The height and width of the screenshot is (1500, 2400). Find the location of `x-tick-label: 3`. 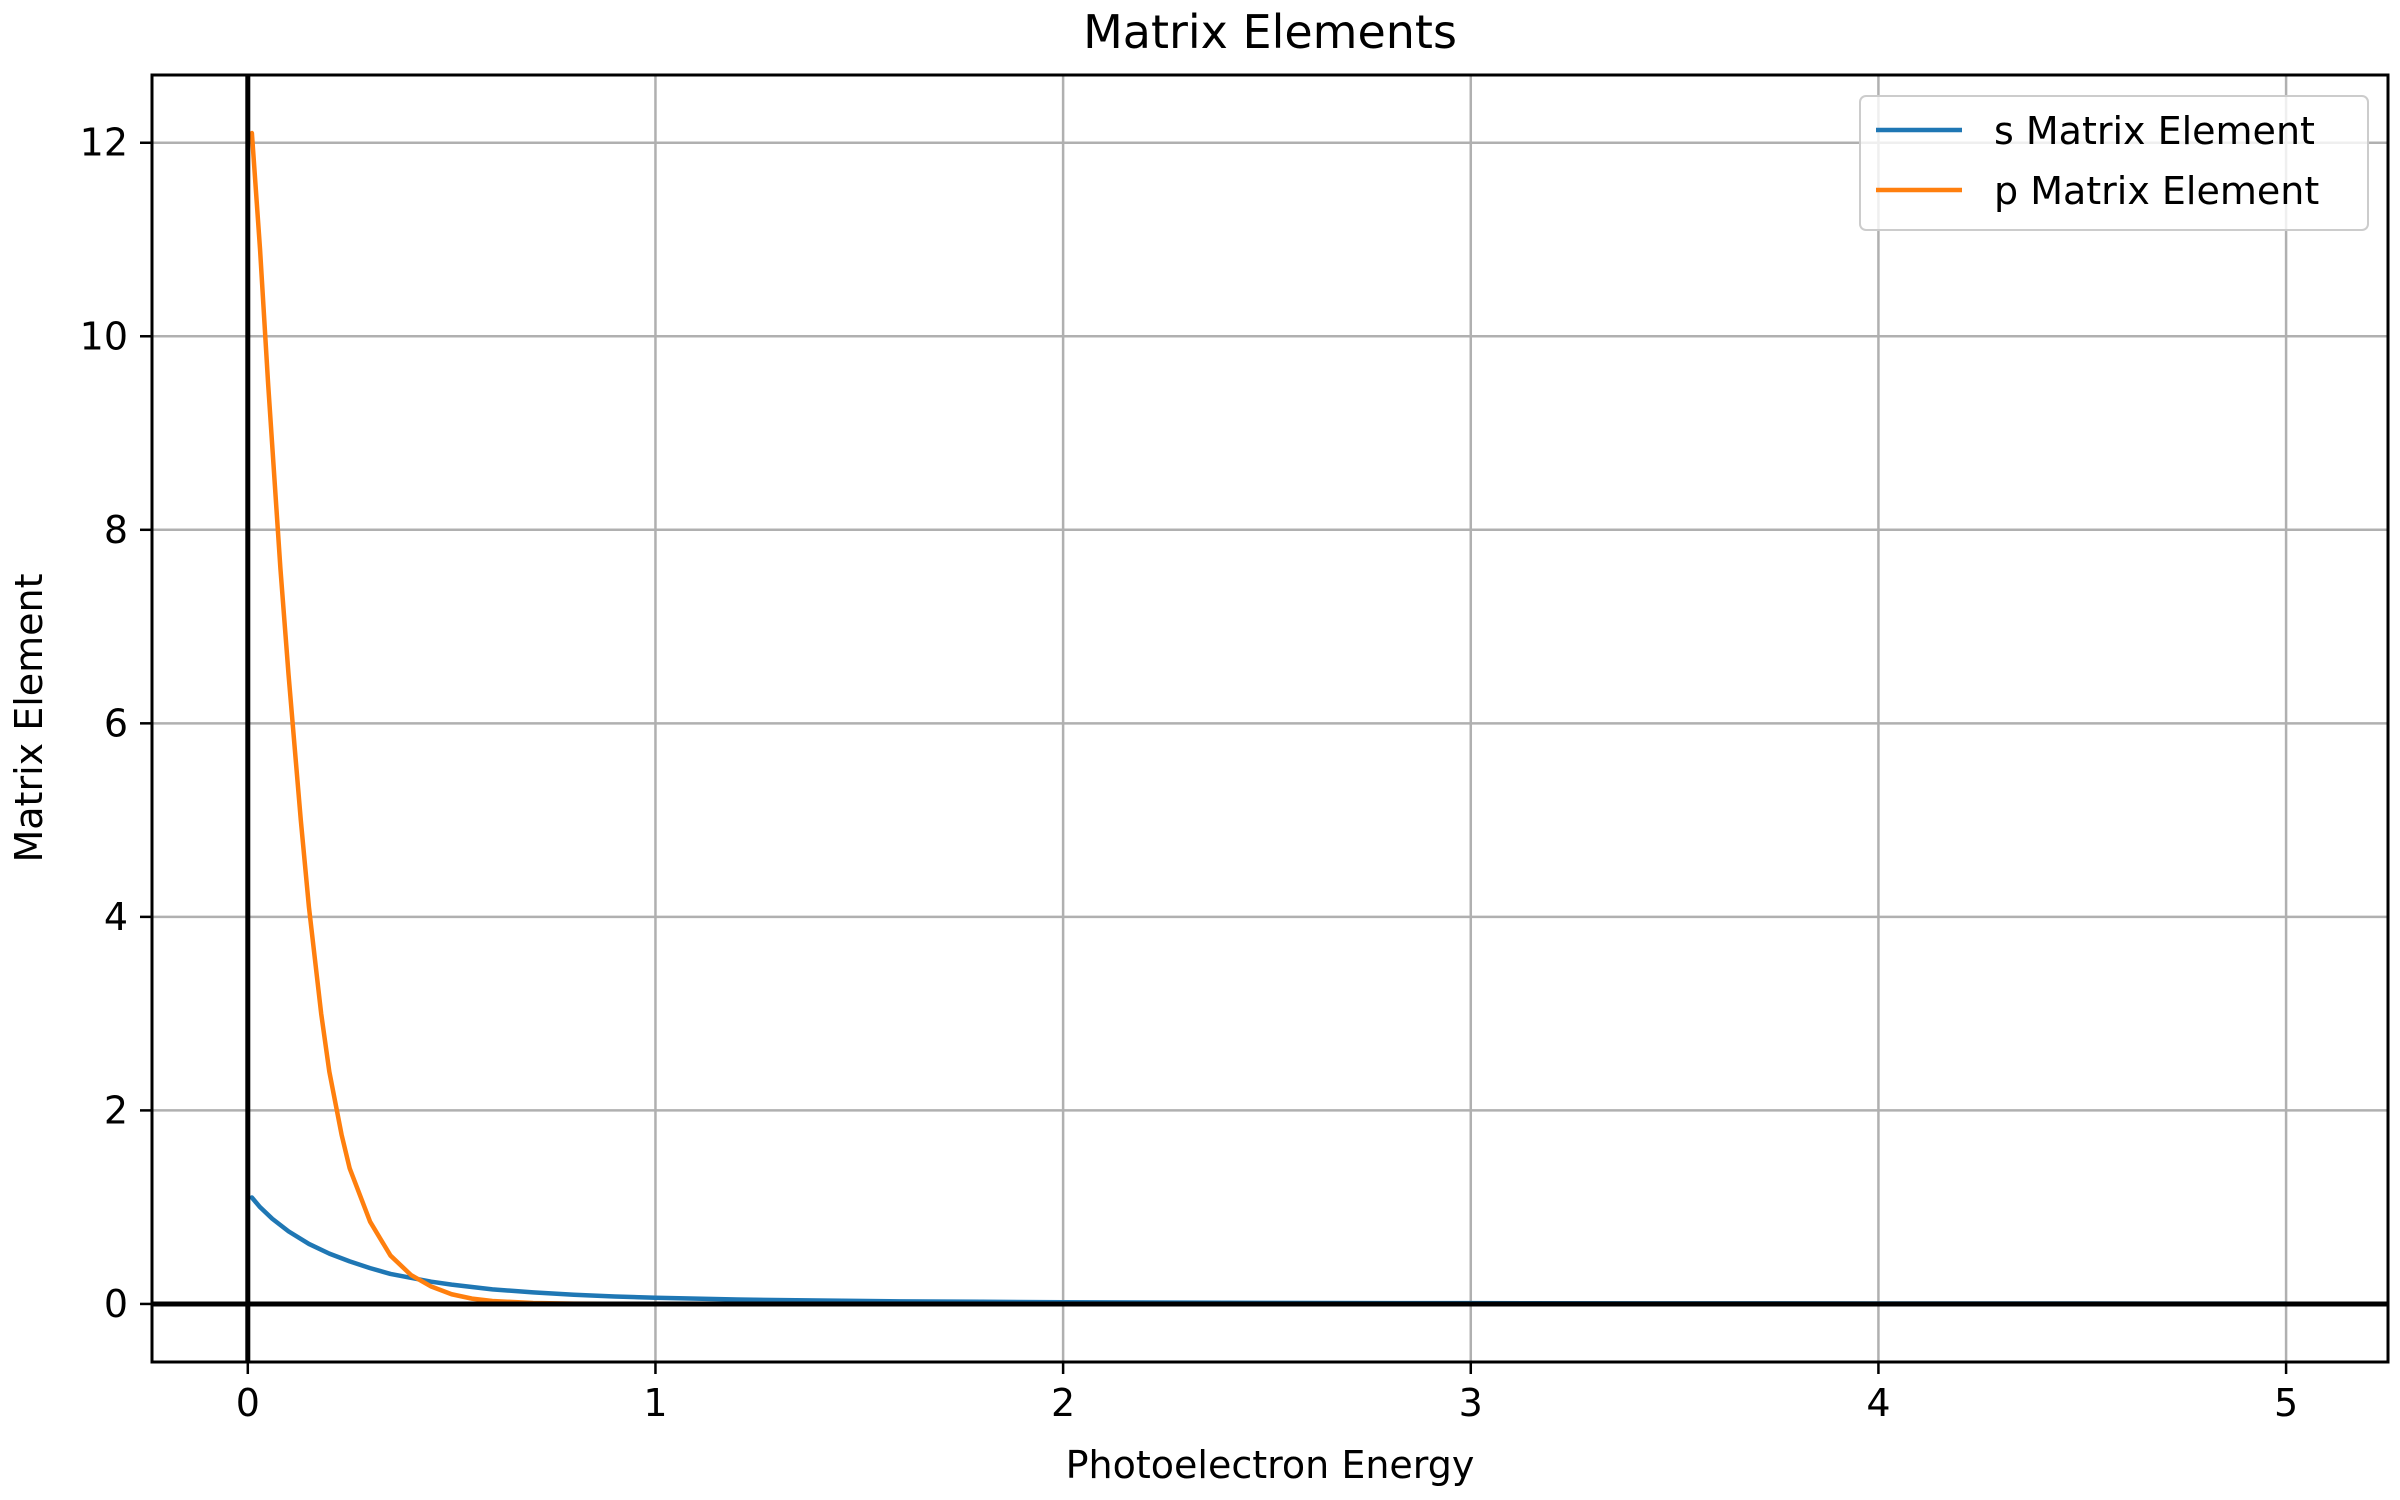

x-tick-label: 3 is located at coordinates (1471, 1403).